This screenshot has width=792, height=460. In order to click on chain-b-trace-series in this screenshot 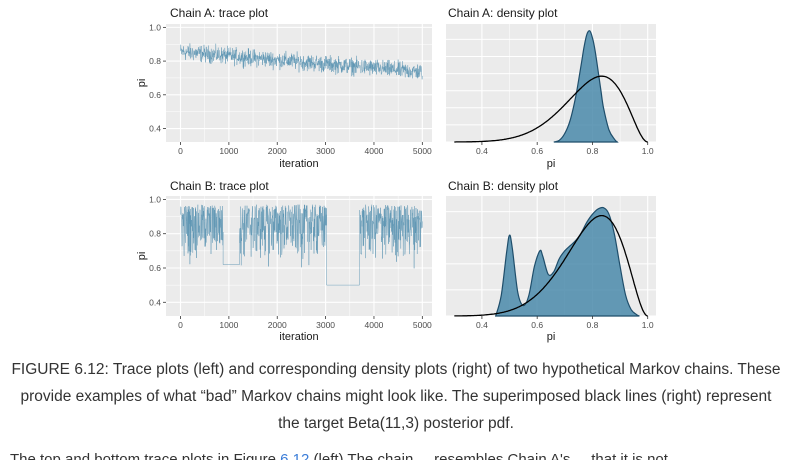, I will do `click(301, 245)`.